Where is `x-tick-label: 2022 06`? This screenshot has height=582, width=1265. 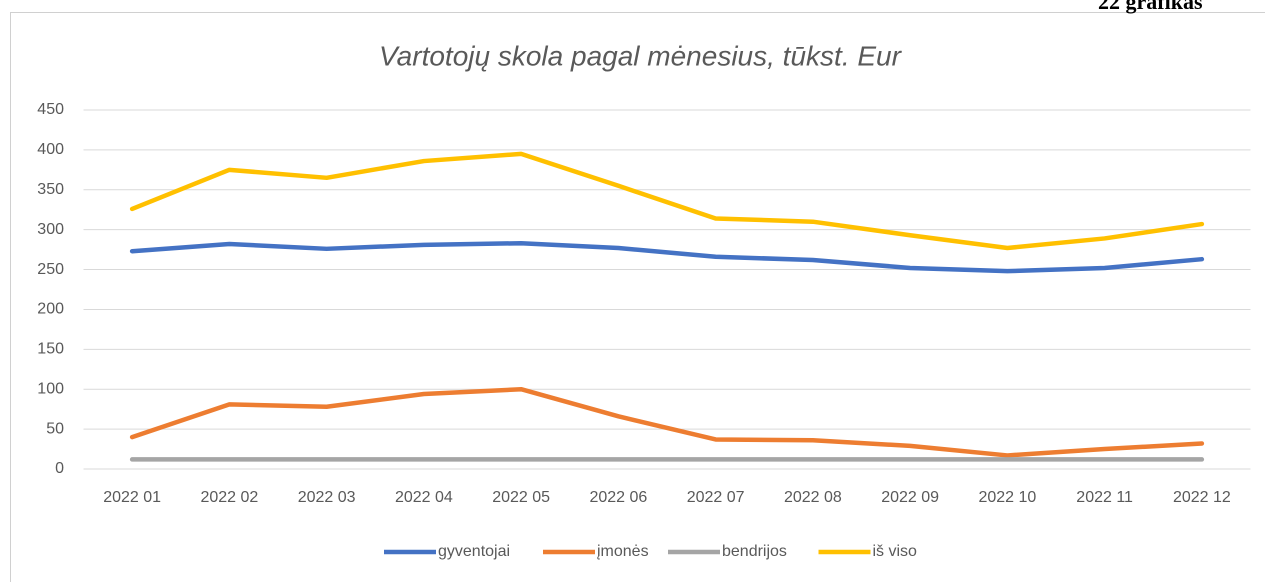 x-tick-label: 2022 06 is located at coordinates (618, 497).